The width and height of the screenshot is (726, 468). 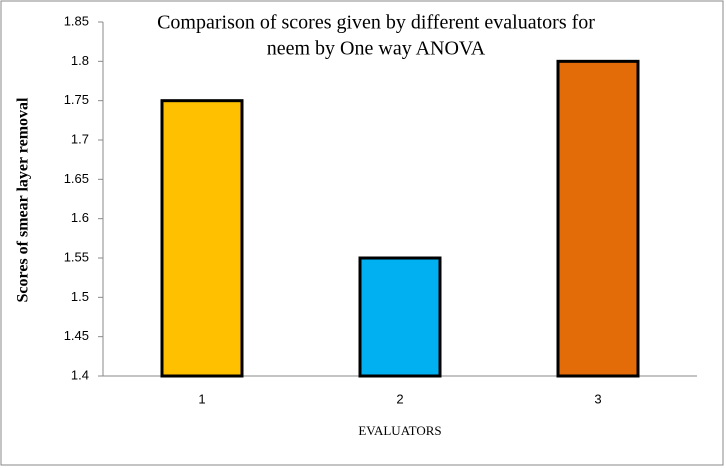 I want to click on y-axis-label: Scores of smear layer removal, so click(x=23, y=200).